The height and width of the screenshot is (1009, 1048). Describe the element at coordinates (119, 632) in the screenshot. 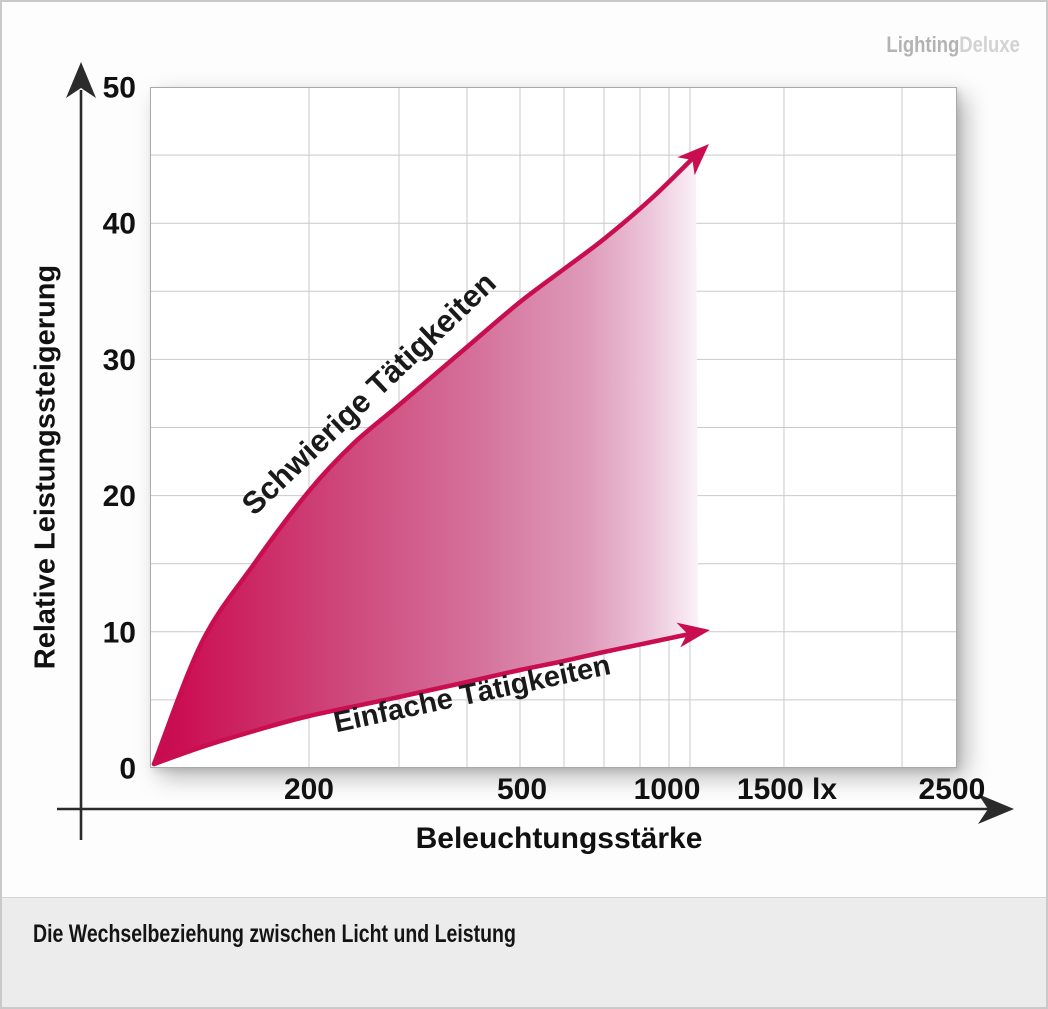

I see `svg-text: 10` at that location.